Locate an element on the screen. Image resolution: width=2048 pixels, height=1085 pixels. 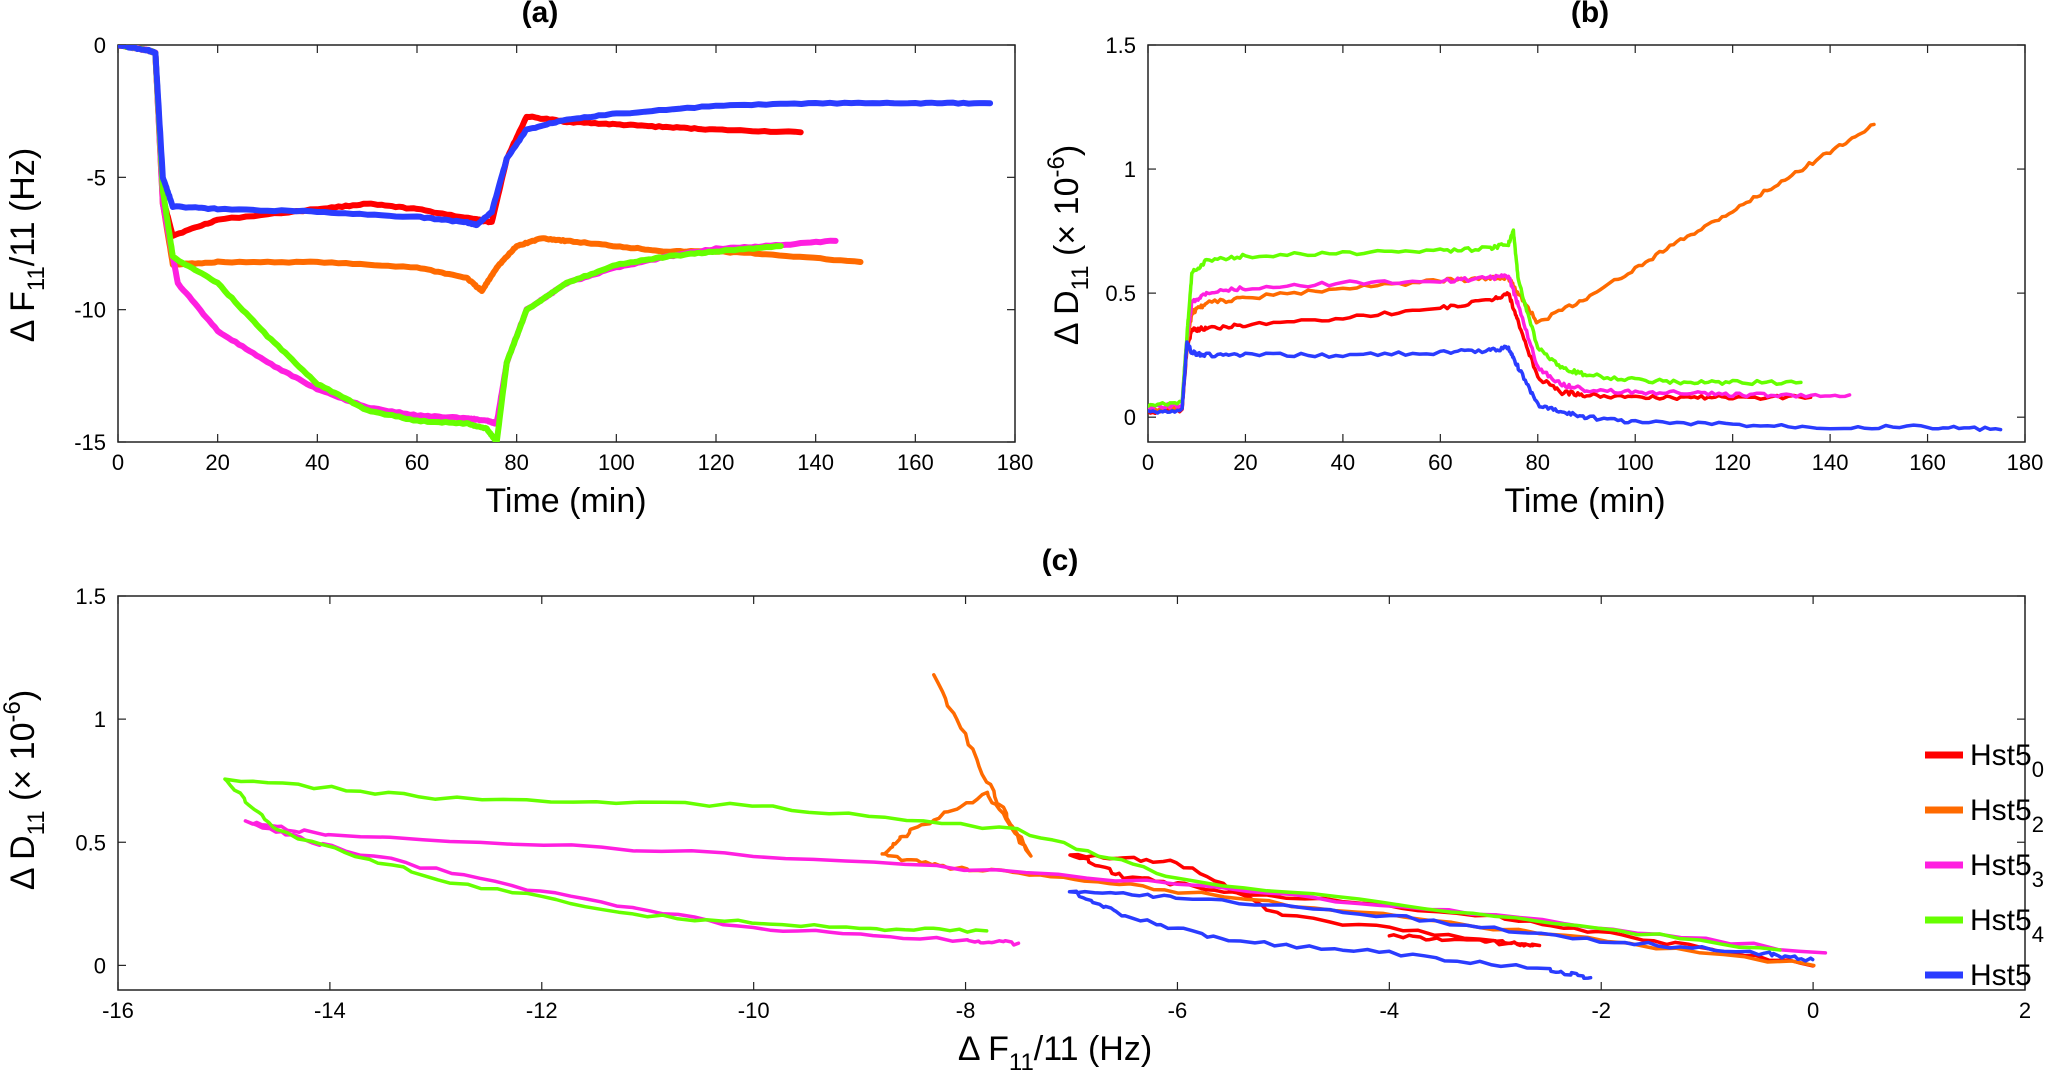
x-tick-label: -4 is located at coordinates (1390, 1010).